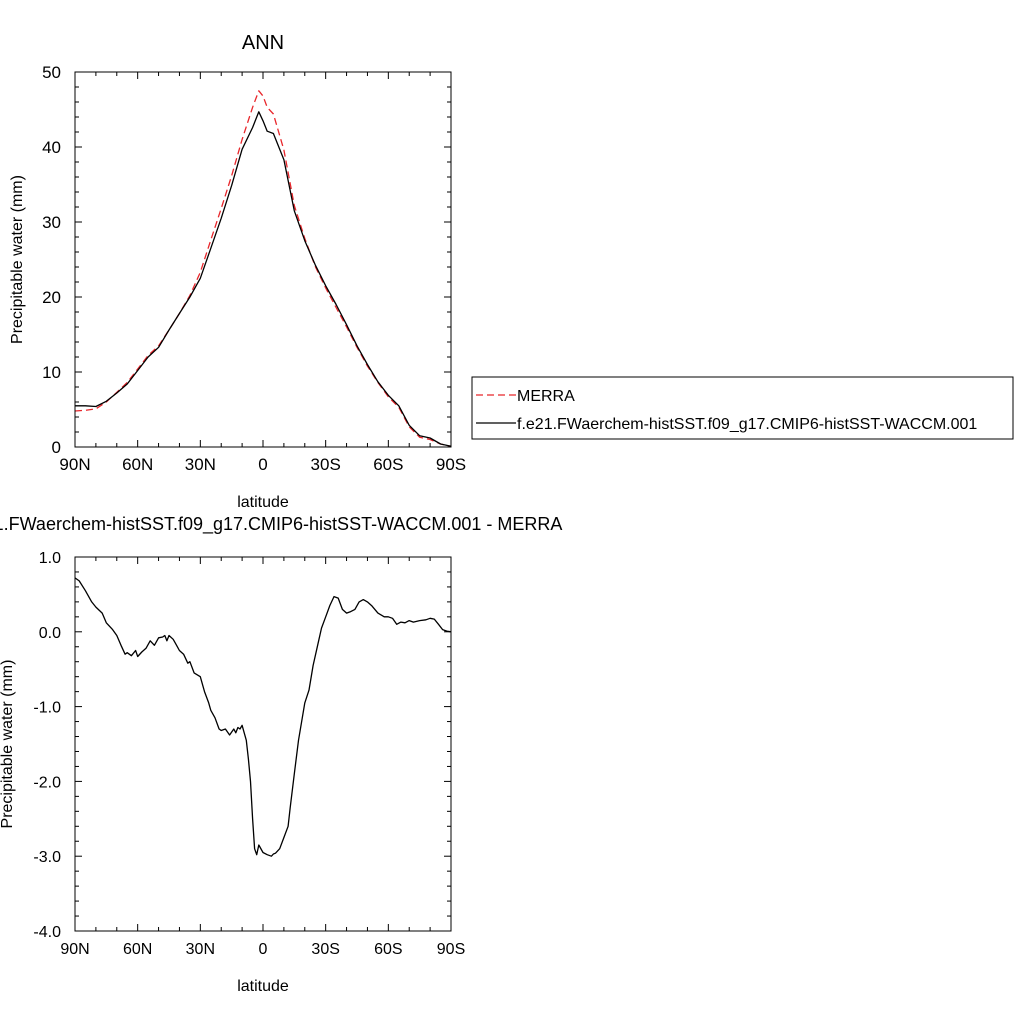 The width and height of the screenshot is (1024, 1024). What do you see at coordinates (47, 708) in the screenshot?
I see `y-tick-label: -1.0` at bounding box center [47, 708].